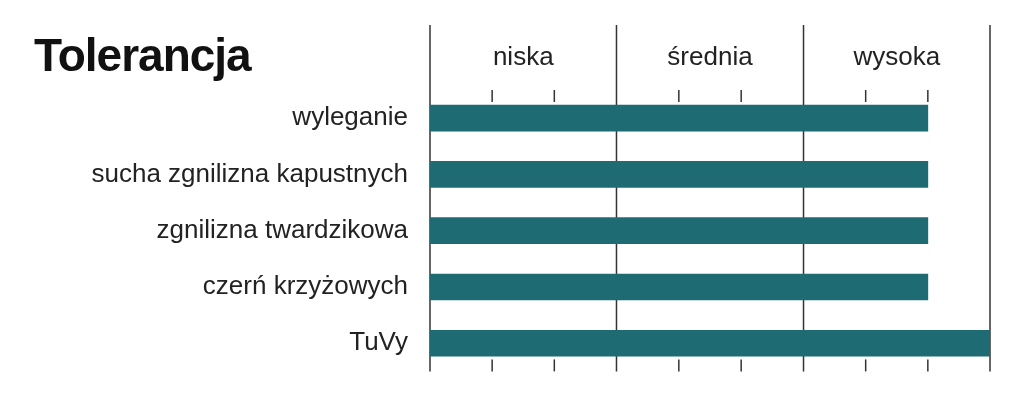 This screenshot has height=401, width=1024. What do you see at coordinates (349, 116) in the screenshot?
I see `y-tick-label: wyleganie` at bounding box center [349, 116].